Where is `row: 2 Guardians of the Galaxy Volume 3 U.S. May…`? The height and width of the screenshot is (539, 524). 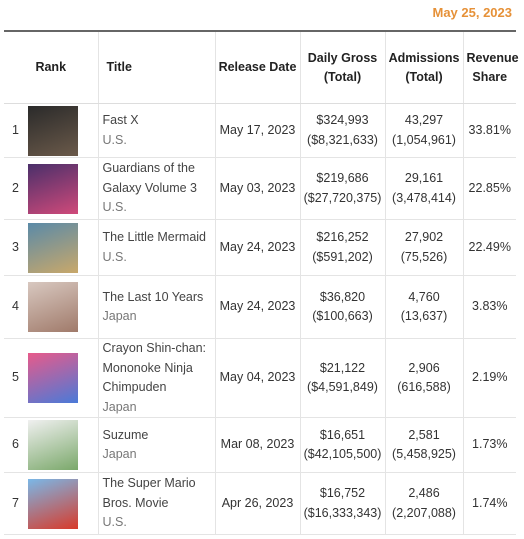 row: 2 Guardians of the Galaxy Volume 3 U.S. May… is located at coordinates (260, 188).